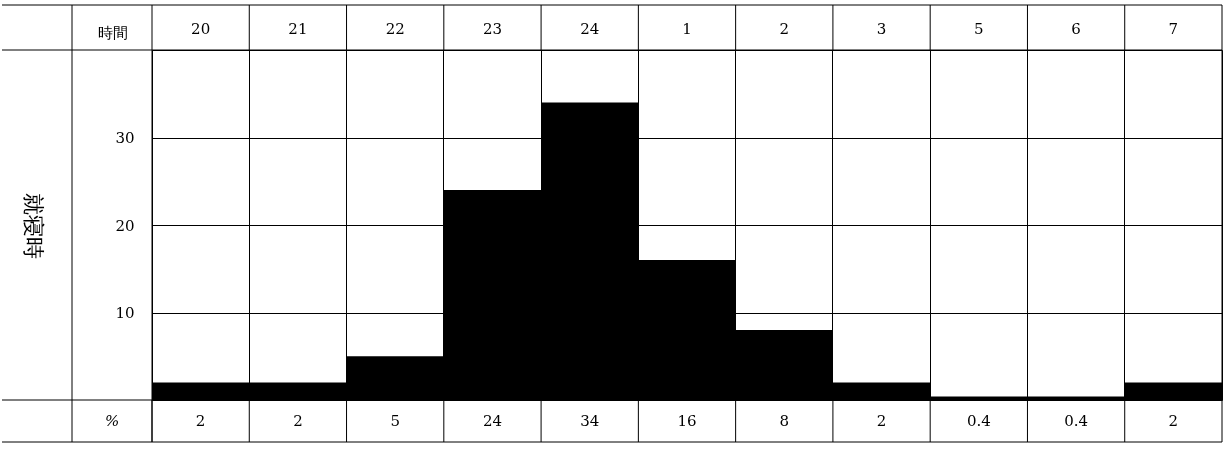 The width and height of the screenshot is (1226, 450). Describe the element at coordinates (125, 138) in the screenshot. I see `y-tick-label: 30` at that location.